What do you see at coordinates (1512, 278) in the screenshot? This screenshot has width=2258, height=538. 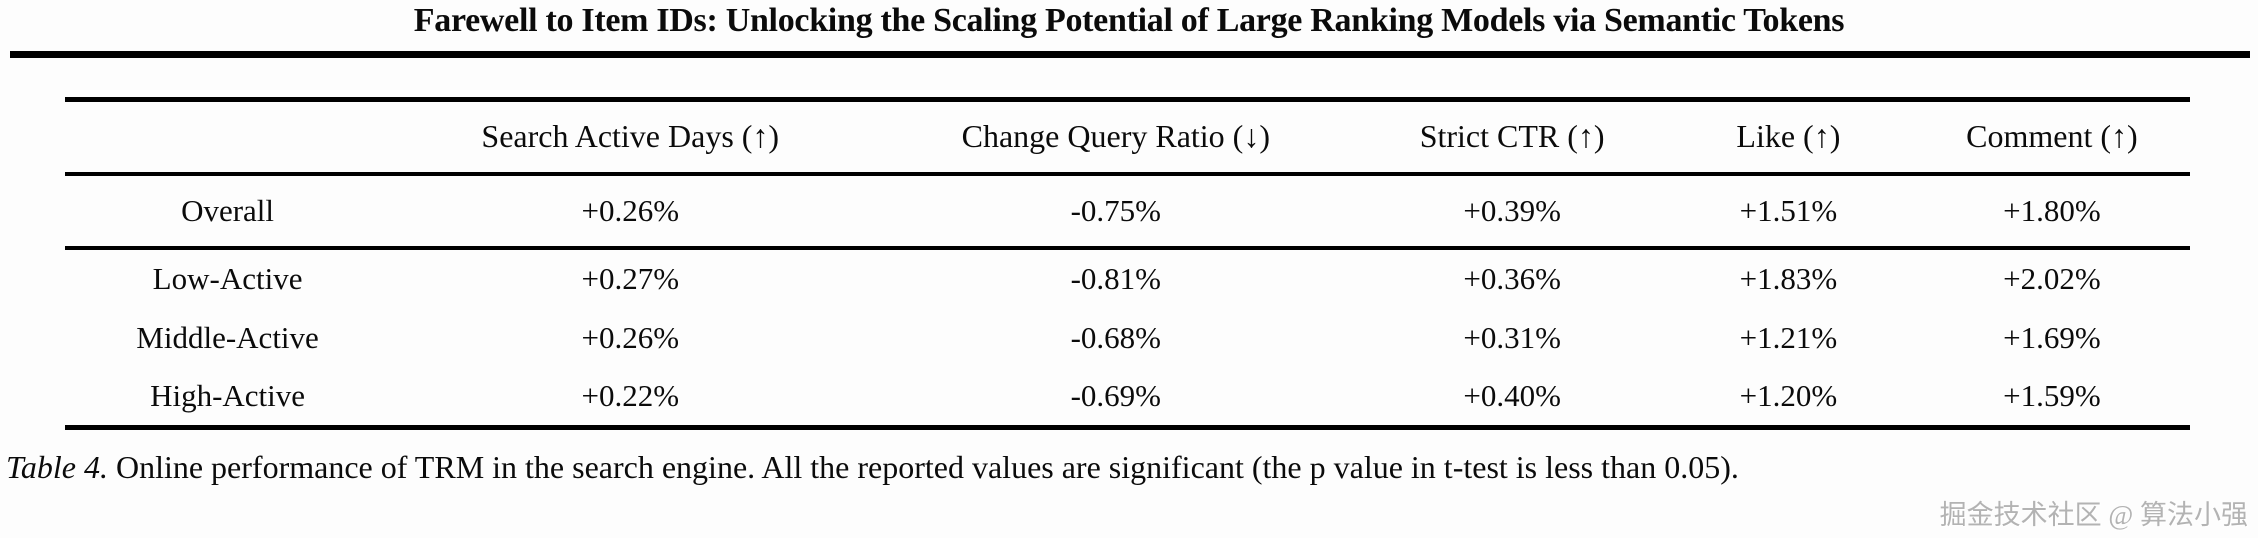 I see `cell-value: +0.36%` at bounding box center [1512, 278].